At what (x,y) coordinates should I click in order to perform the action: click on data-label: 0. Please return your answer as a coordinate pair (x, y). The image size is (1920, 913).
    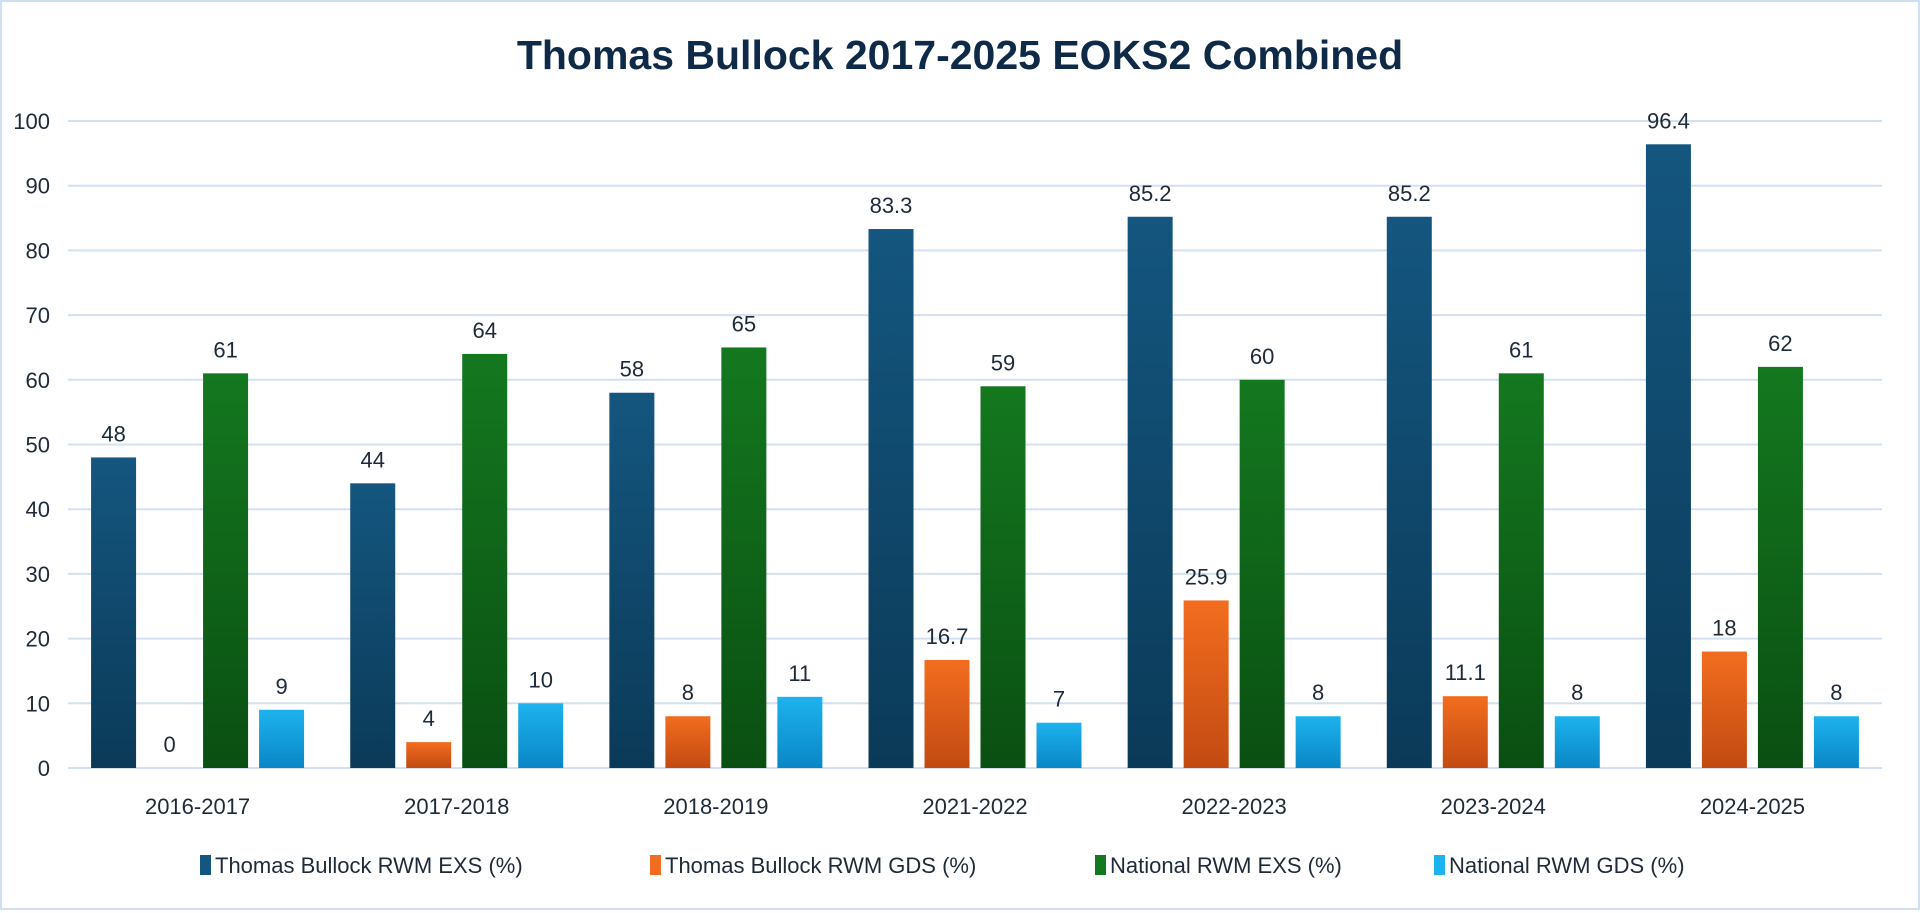
    Looking at the image, I should click on (169, 744).